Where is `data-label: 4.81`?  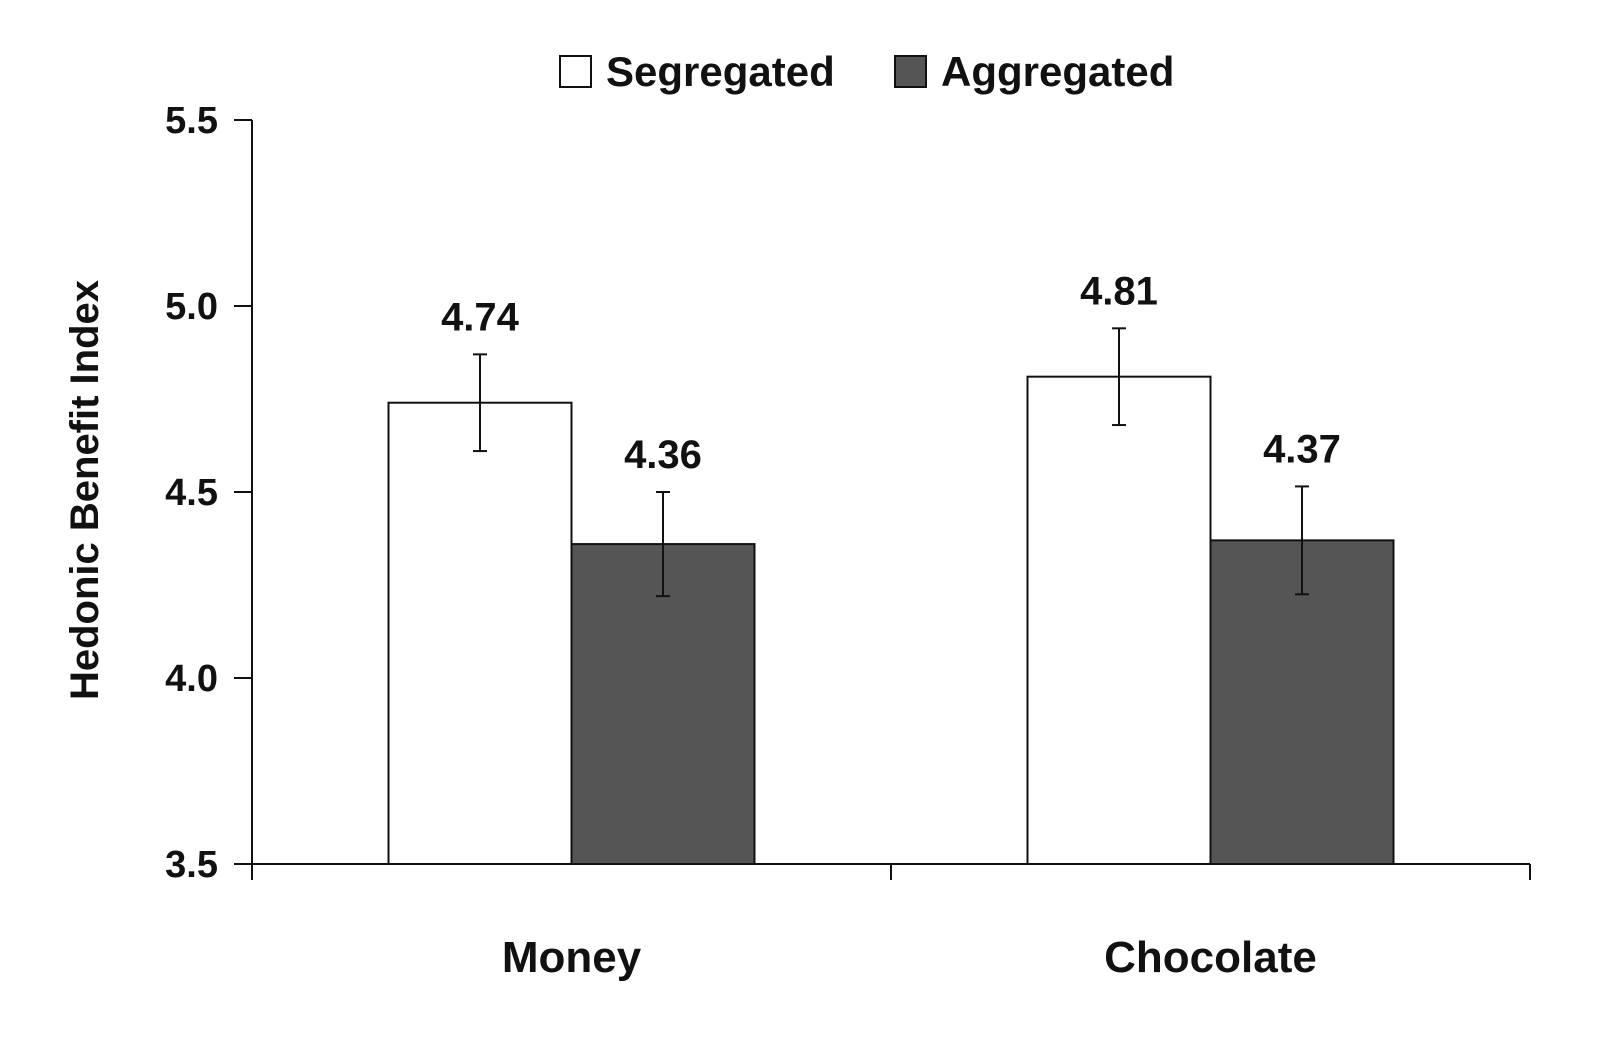 data-label: 4.81 is located at coordinates (1119, 291).